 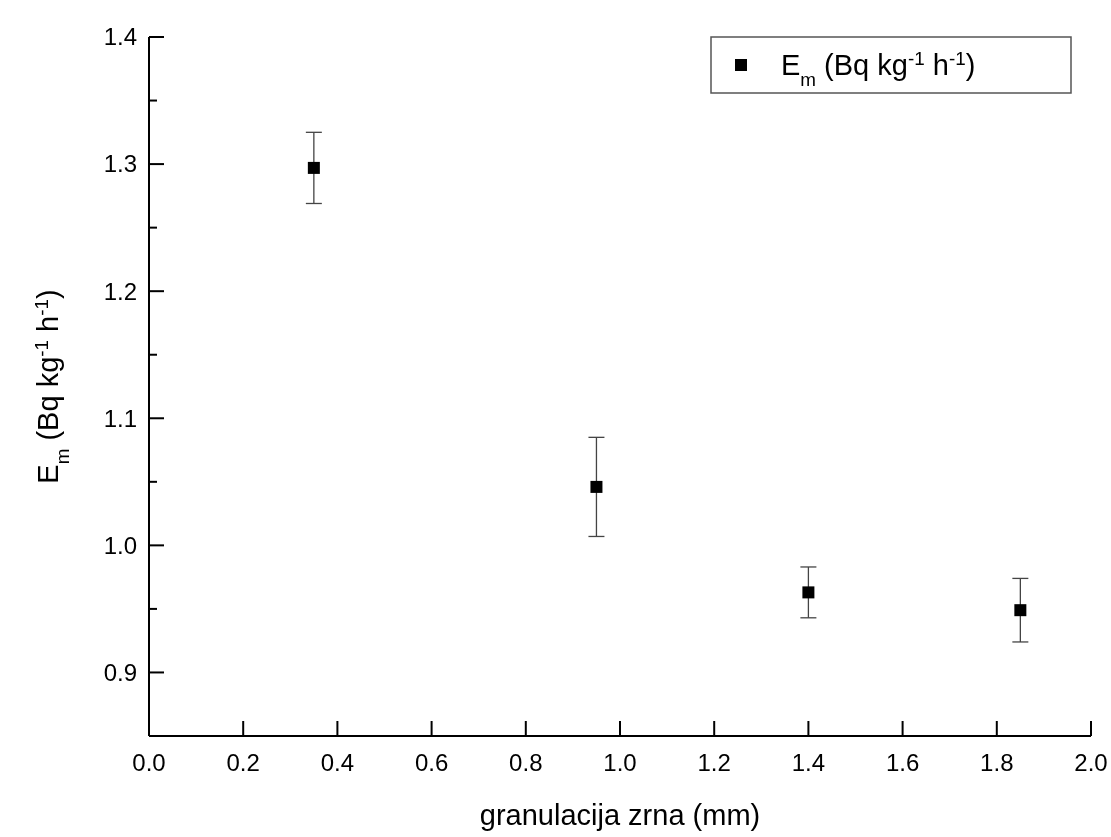 I want to click on x-tick-label: 1.2, so click(x=714, y=762).